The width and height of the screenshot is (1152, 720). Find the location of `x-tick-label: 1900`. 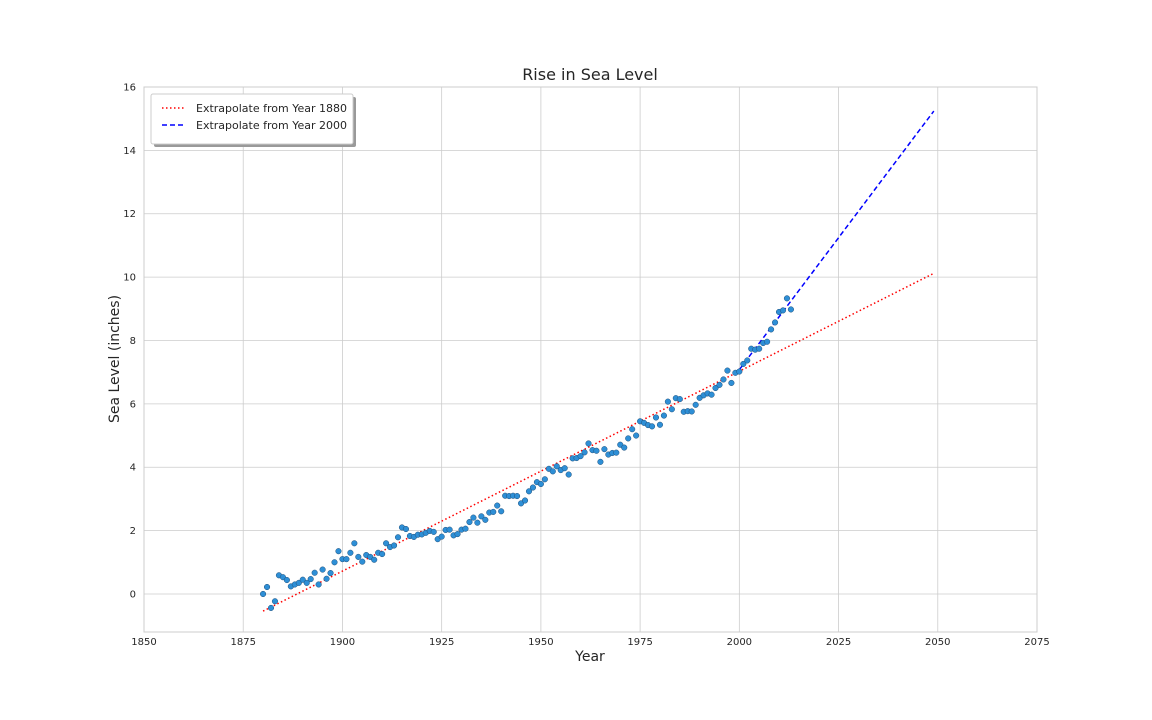

x-tick-label: 1900 is located at coordinates (342, 642).